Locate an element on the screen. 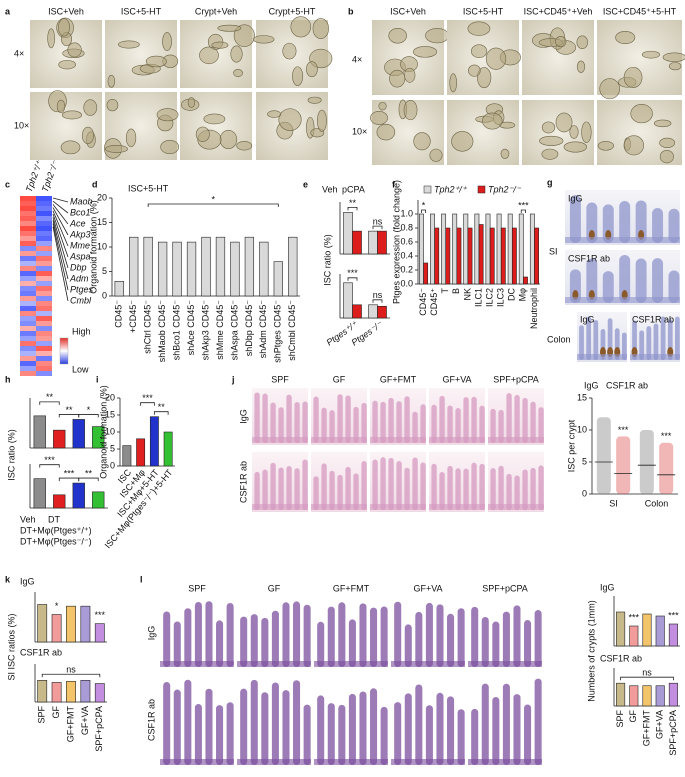 The height and width of the screenshot is (777, 685). gene-label: Aspa is located at coordinates (80, 256).